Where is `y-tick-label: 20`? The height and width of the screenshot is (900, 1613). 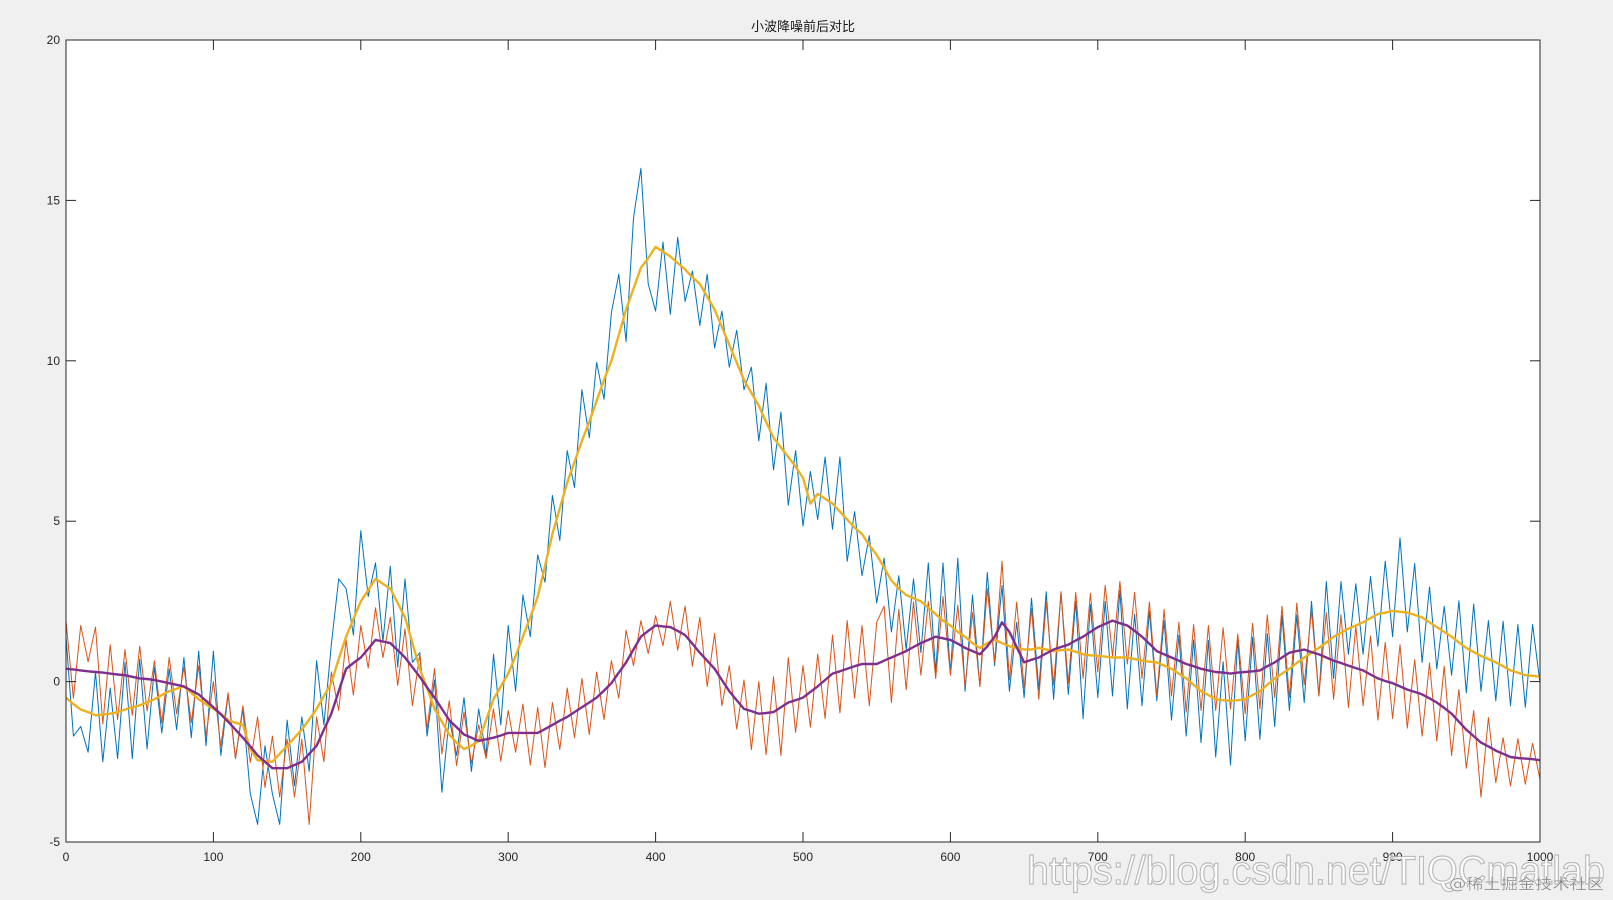 y-tick-label: 20 is located at coordinates (54, 40).